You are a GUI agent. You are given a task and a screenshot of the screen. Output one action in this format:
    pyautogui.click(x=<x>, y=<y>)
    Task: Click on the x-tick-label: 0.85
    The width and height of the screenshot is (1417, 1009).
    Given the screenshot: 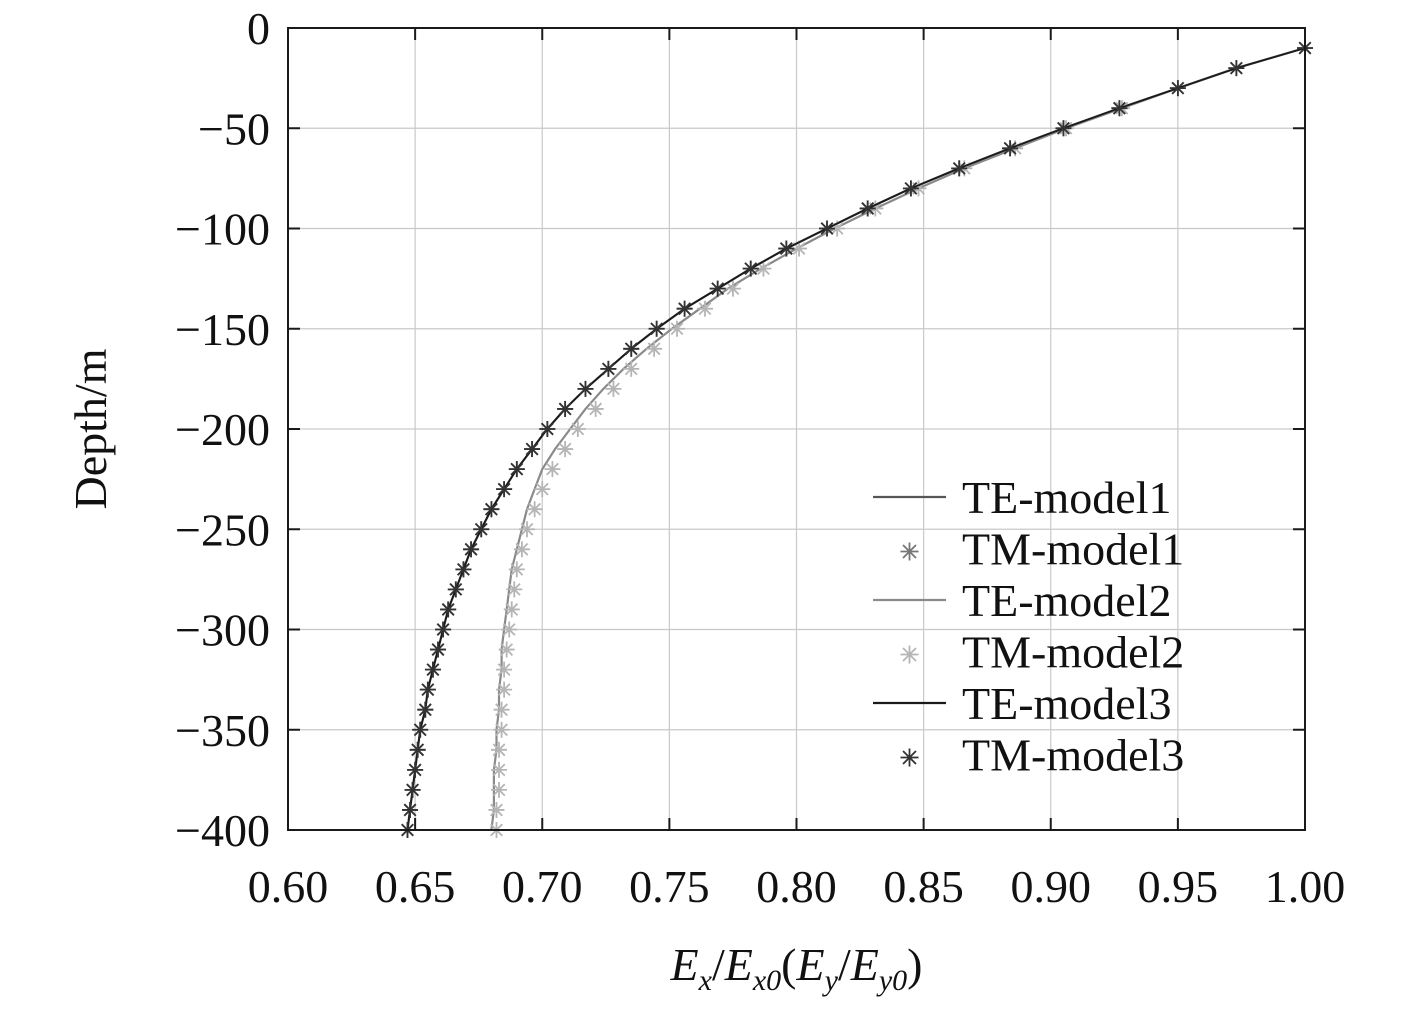 What is the action you would take?
    pyautogui.click(x=923, y=886)
    